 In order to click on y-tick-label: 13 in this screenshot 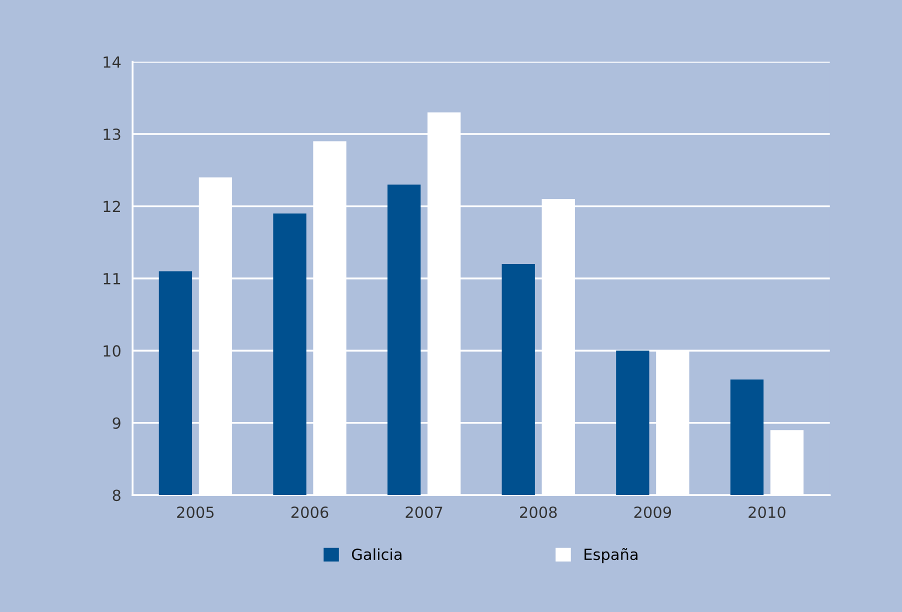, I will do `click(112, 134)`.